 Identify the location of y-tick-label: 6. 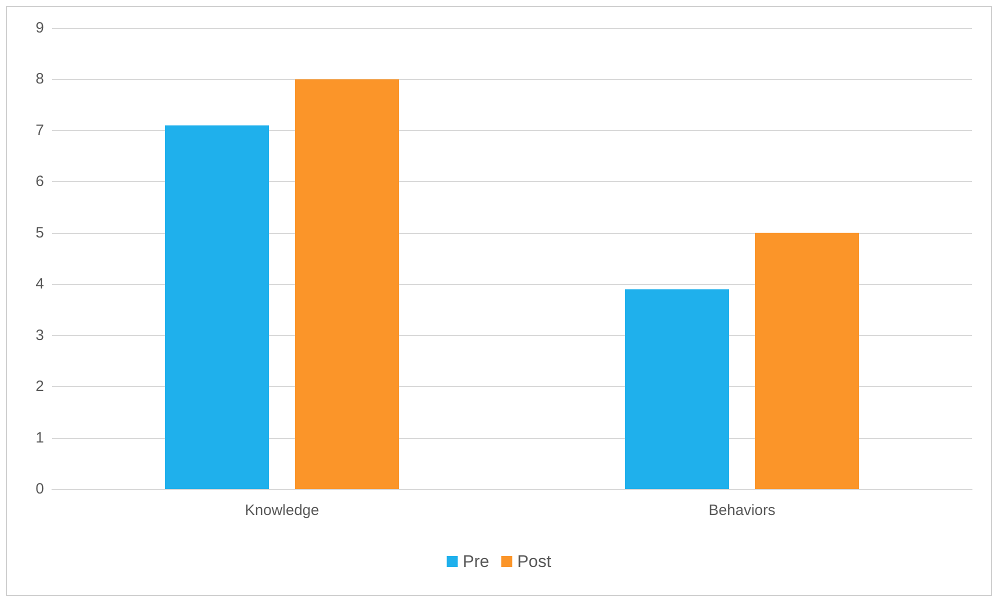
(40, 181).